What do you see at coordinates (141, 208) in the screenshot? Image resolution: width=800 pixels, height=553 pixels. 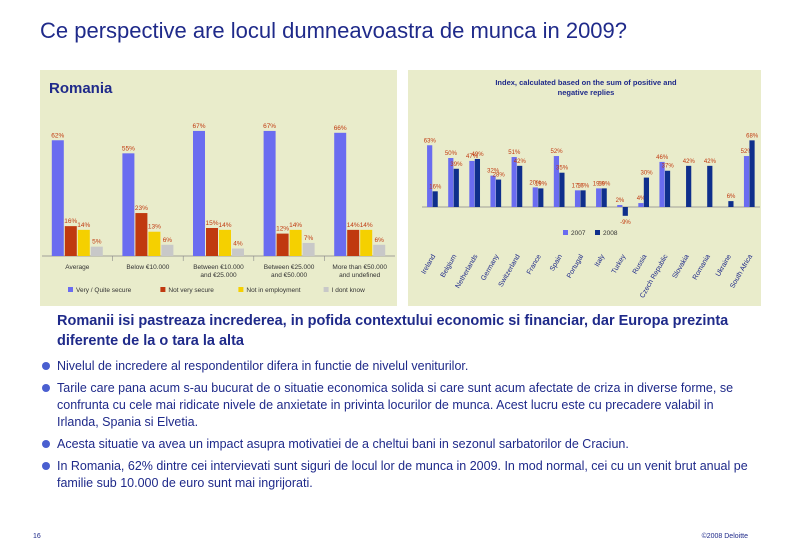 I see `data-label: 23%` at bounding box center [141, 208].